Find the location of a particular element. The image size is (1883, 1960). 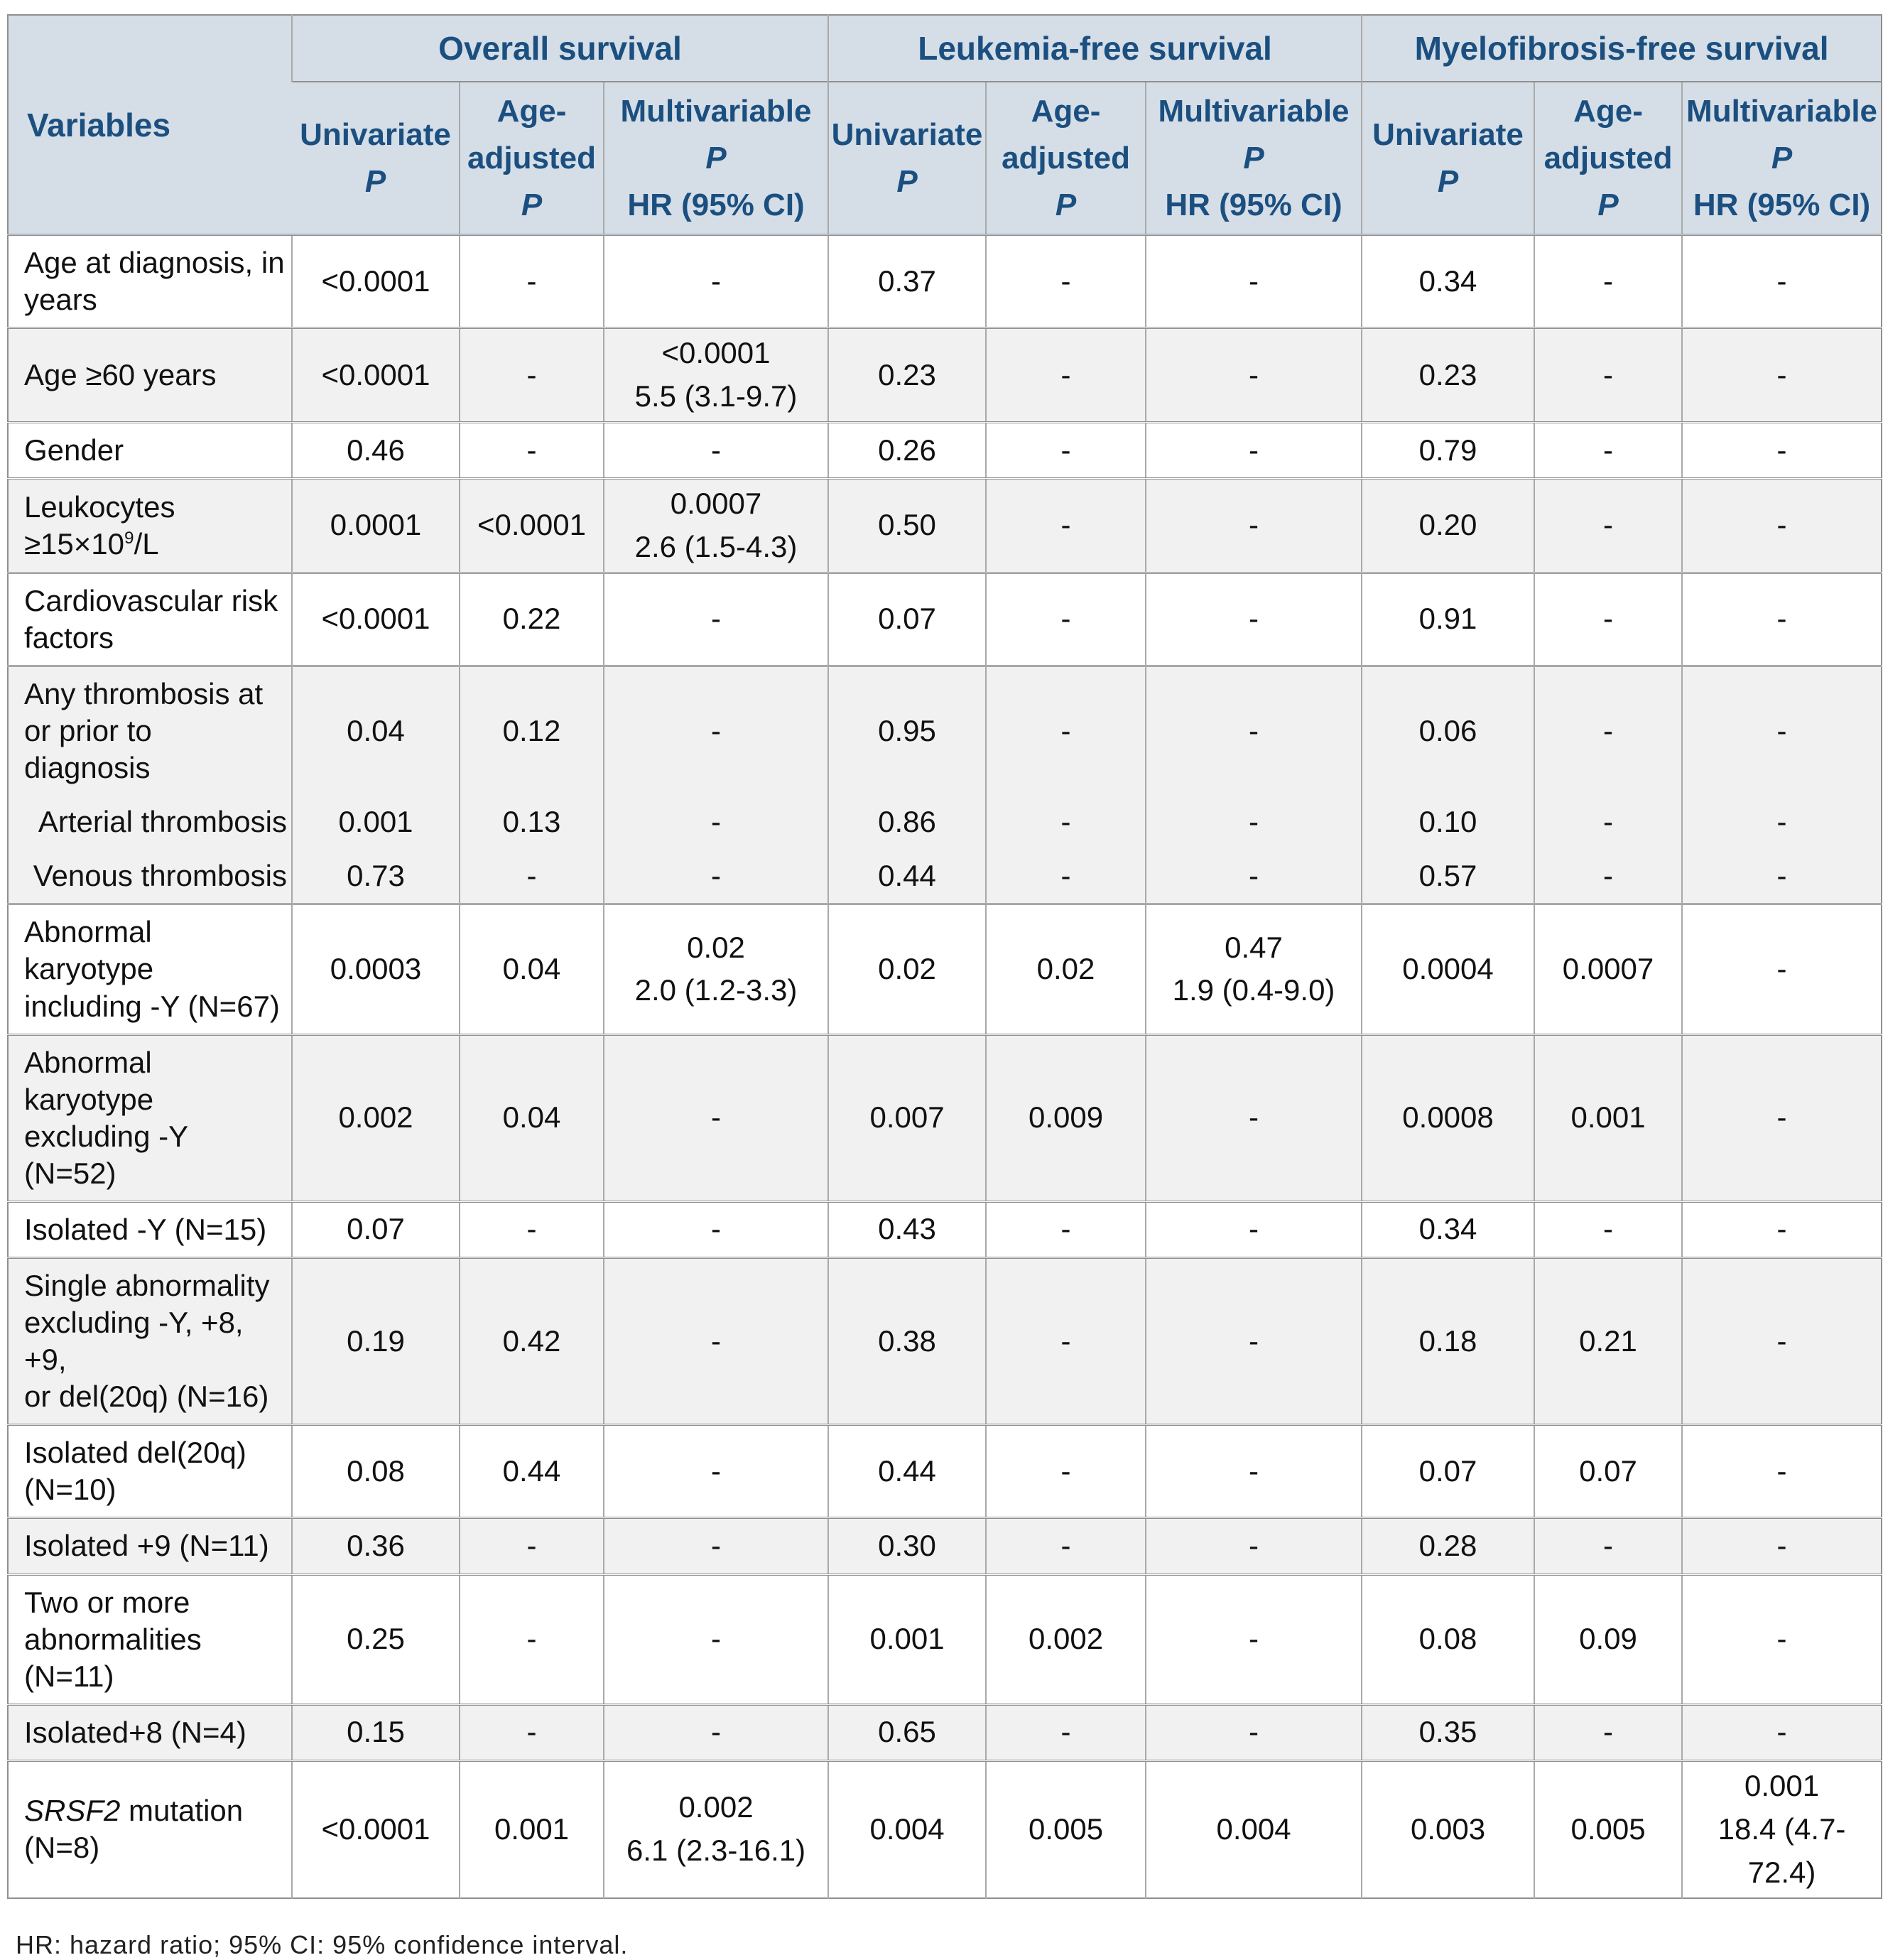

cell-value: 0.10 is located at coordinates (1448, 822).